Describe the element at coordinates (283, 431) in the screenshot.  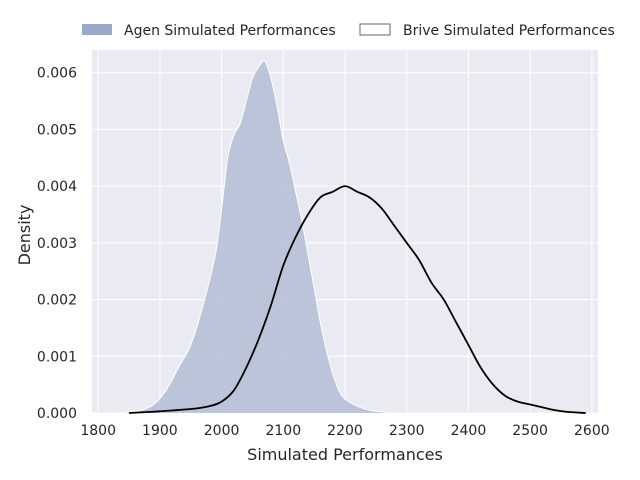
I see `x-tick-label: 2100` at that location.